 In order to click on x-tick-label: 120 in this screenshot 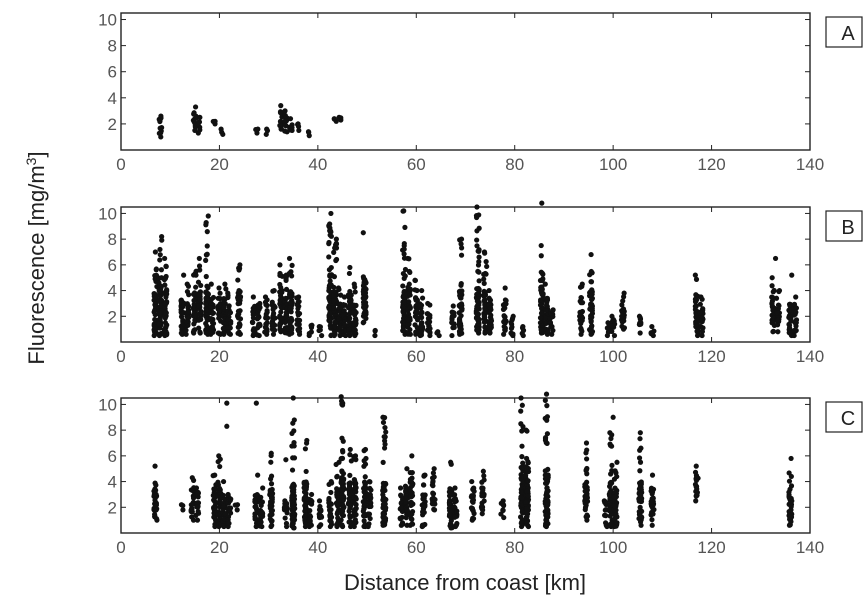, I will do `click(711, 164)`.